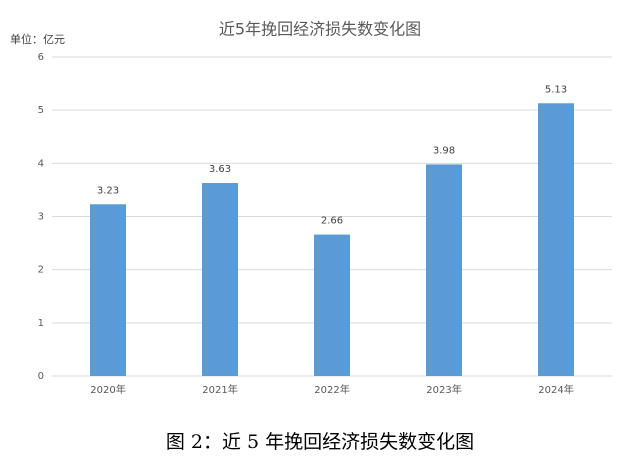 This screenshot has height=461, width=640. Describe the element at coordinates (41, 270) in the screenshot. I see `y-tick-label: 2` at that location.